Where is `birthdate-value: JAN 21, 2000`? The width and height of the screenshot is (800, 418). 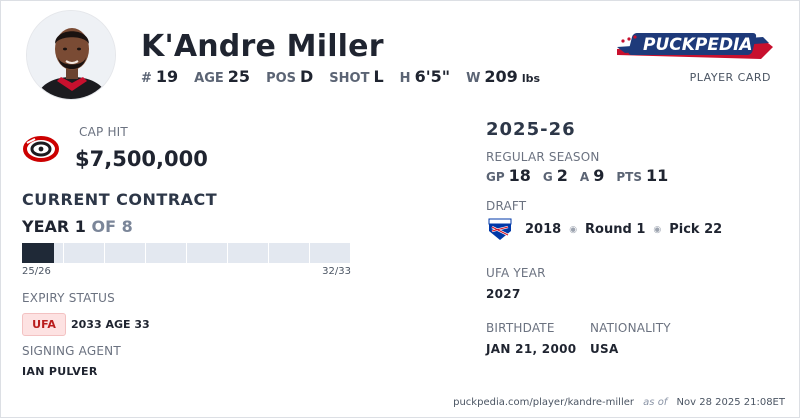
birthdate-value: JAN 21, 2000 is located at coordinates (531, 349).